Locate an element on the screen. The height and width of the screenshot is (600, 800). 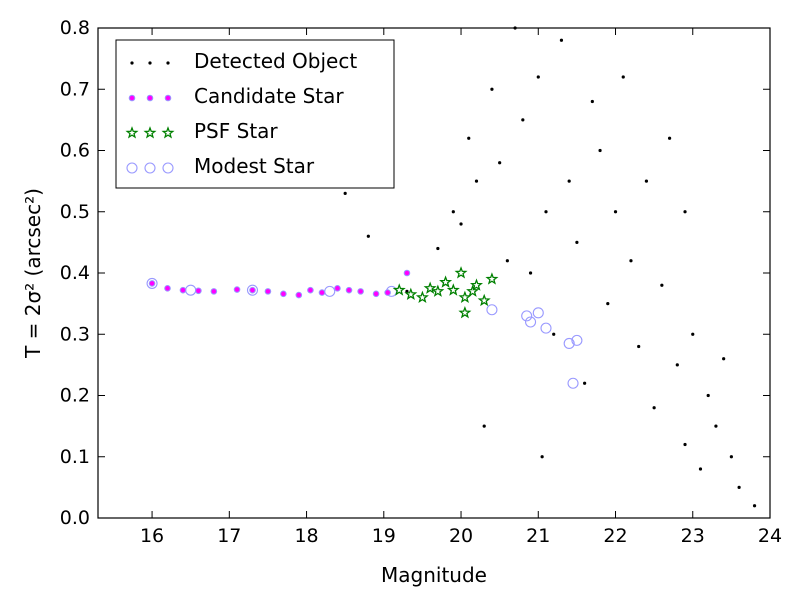
y-tick-label: 0.8 is located at coordinates (75, 28).